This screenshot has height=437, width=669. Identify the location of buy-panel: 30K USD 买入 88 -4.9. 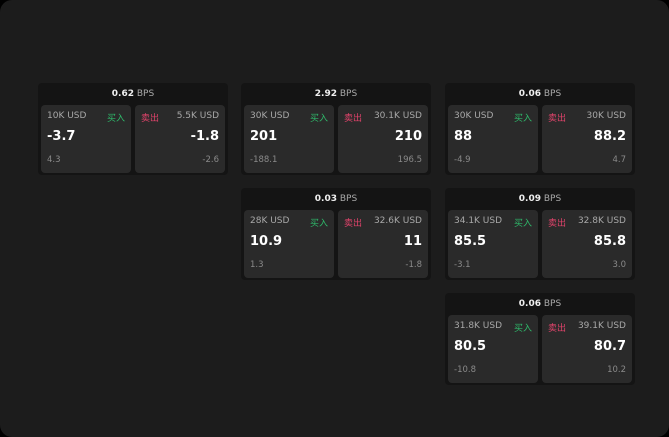
(493, 139).